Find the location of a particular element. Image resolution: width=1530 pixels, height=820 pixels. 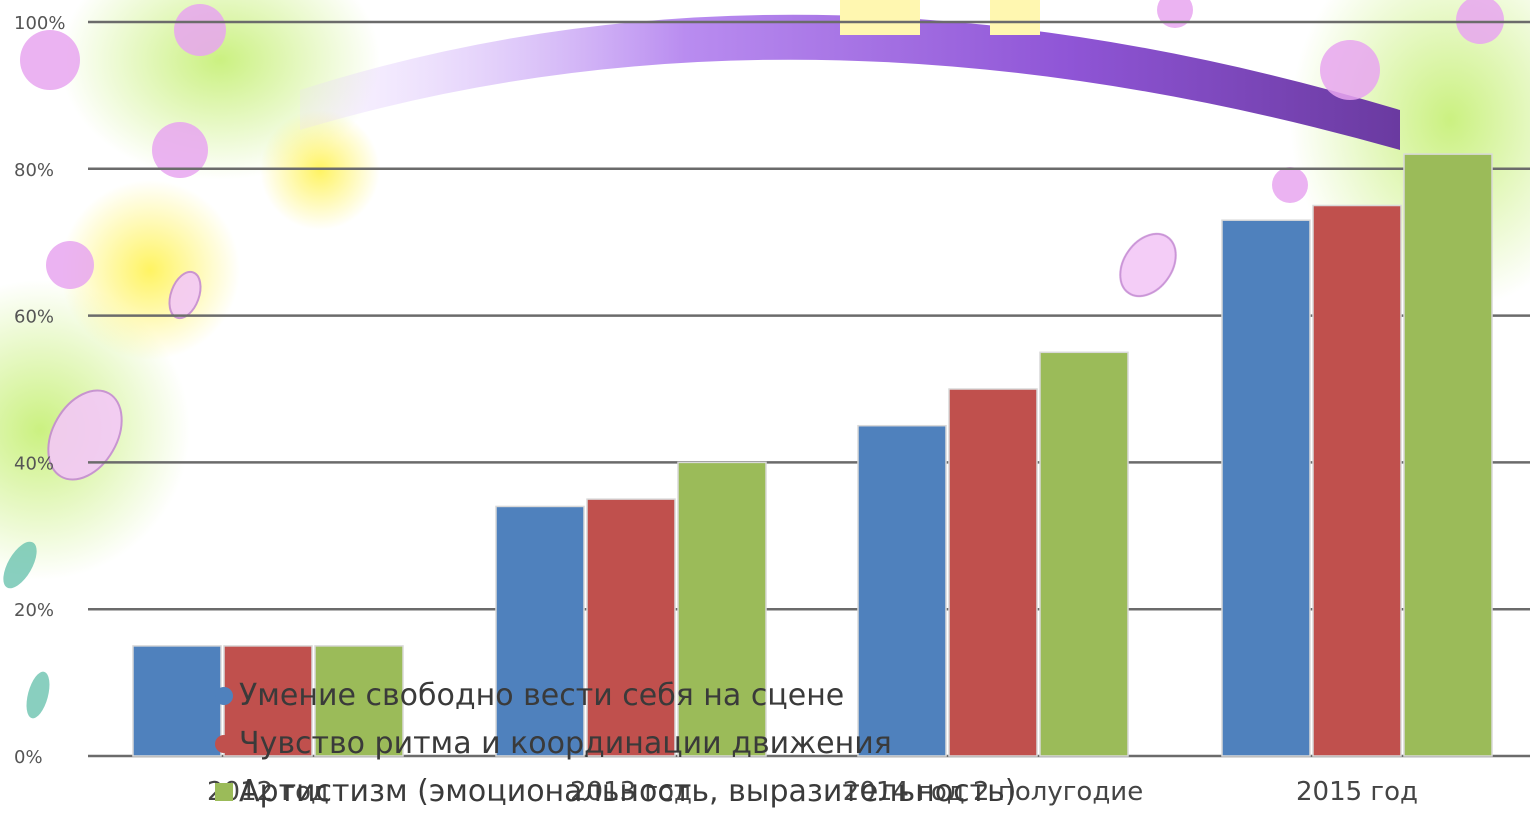

legend-item-0: Умение свободно вести себя на сцене is located at coordinates (665, 700).